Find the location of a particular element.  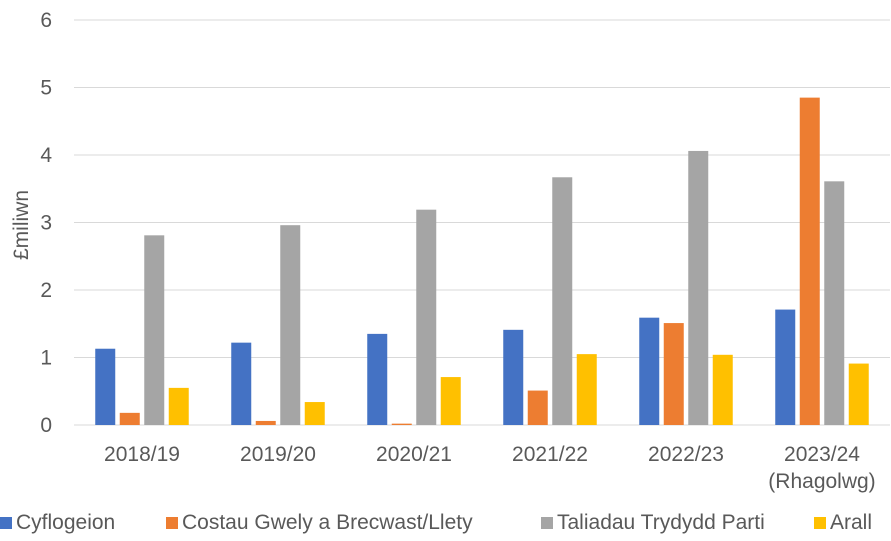

y-tick-label: 6 is located at coordinates (46, 20).